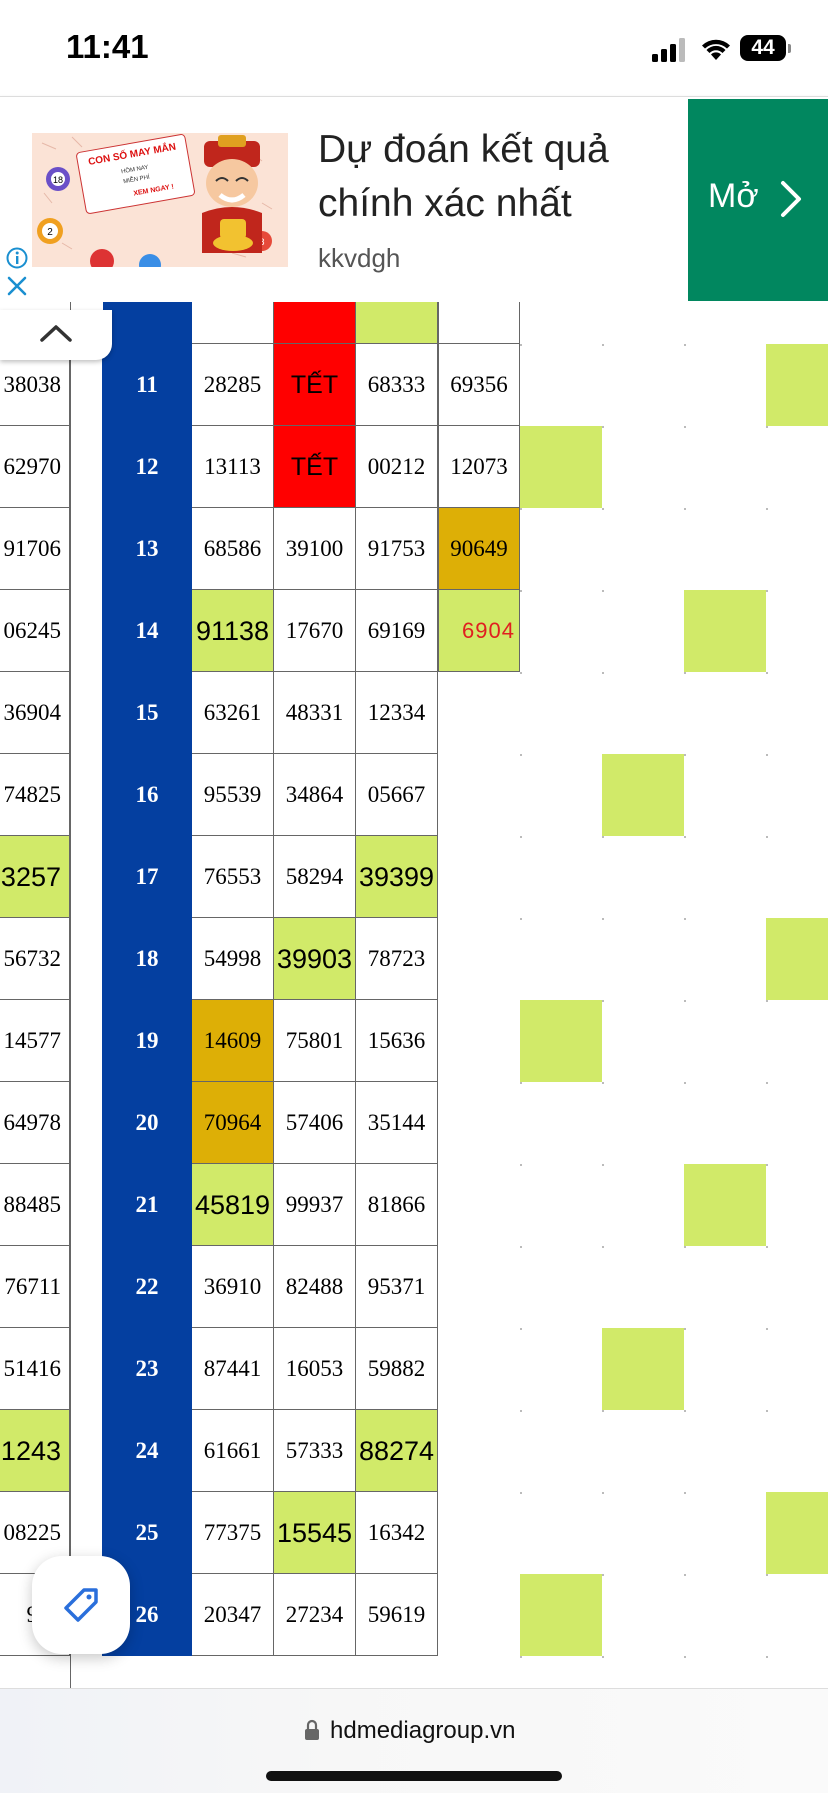 The image size is (828, 1793). Describe the element at coordinates (668, 50) in the screenshot. I see `cellular-signal-icon` at that location.